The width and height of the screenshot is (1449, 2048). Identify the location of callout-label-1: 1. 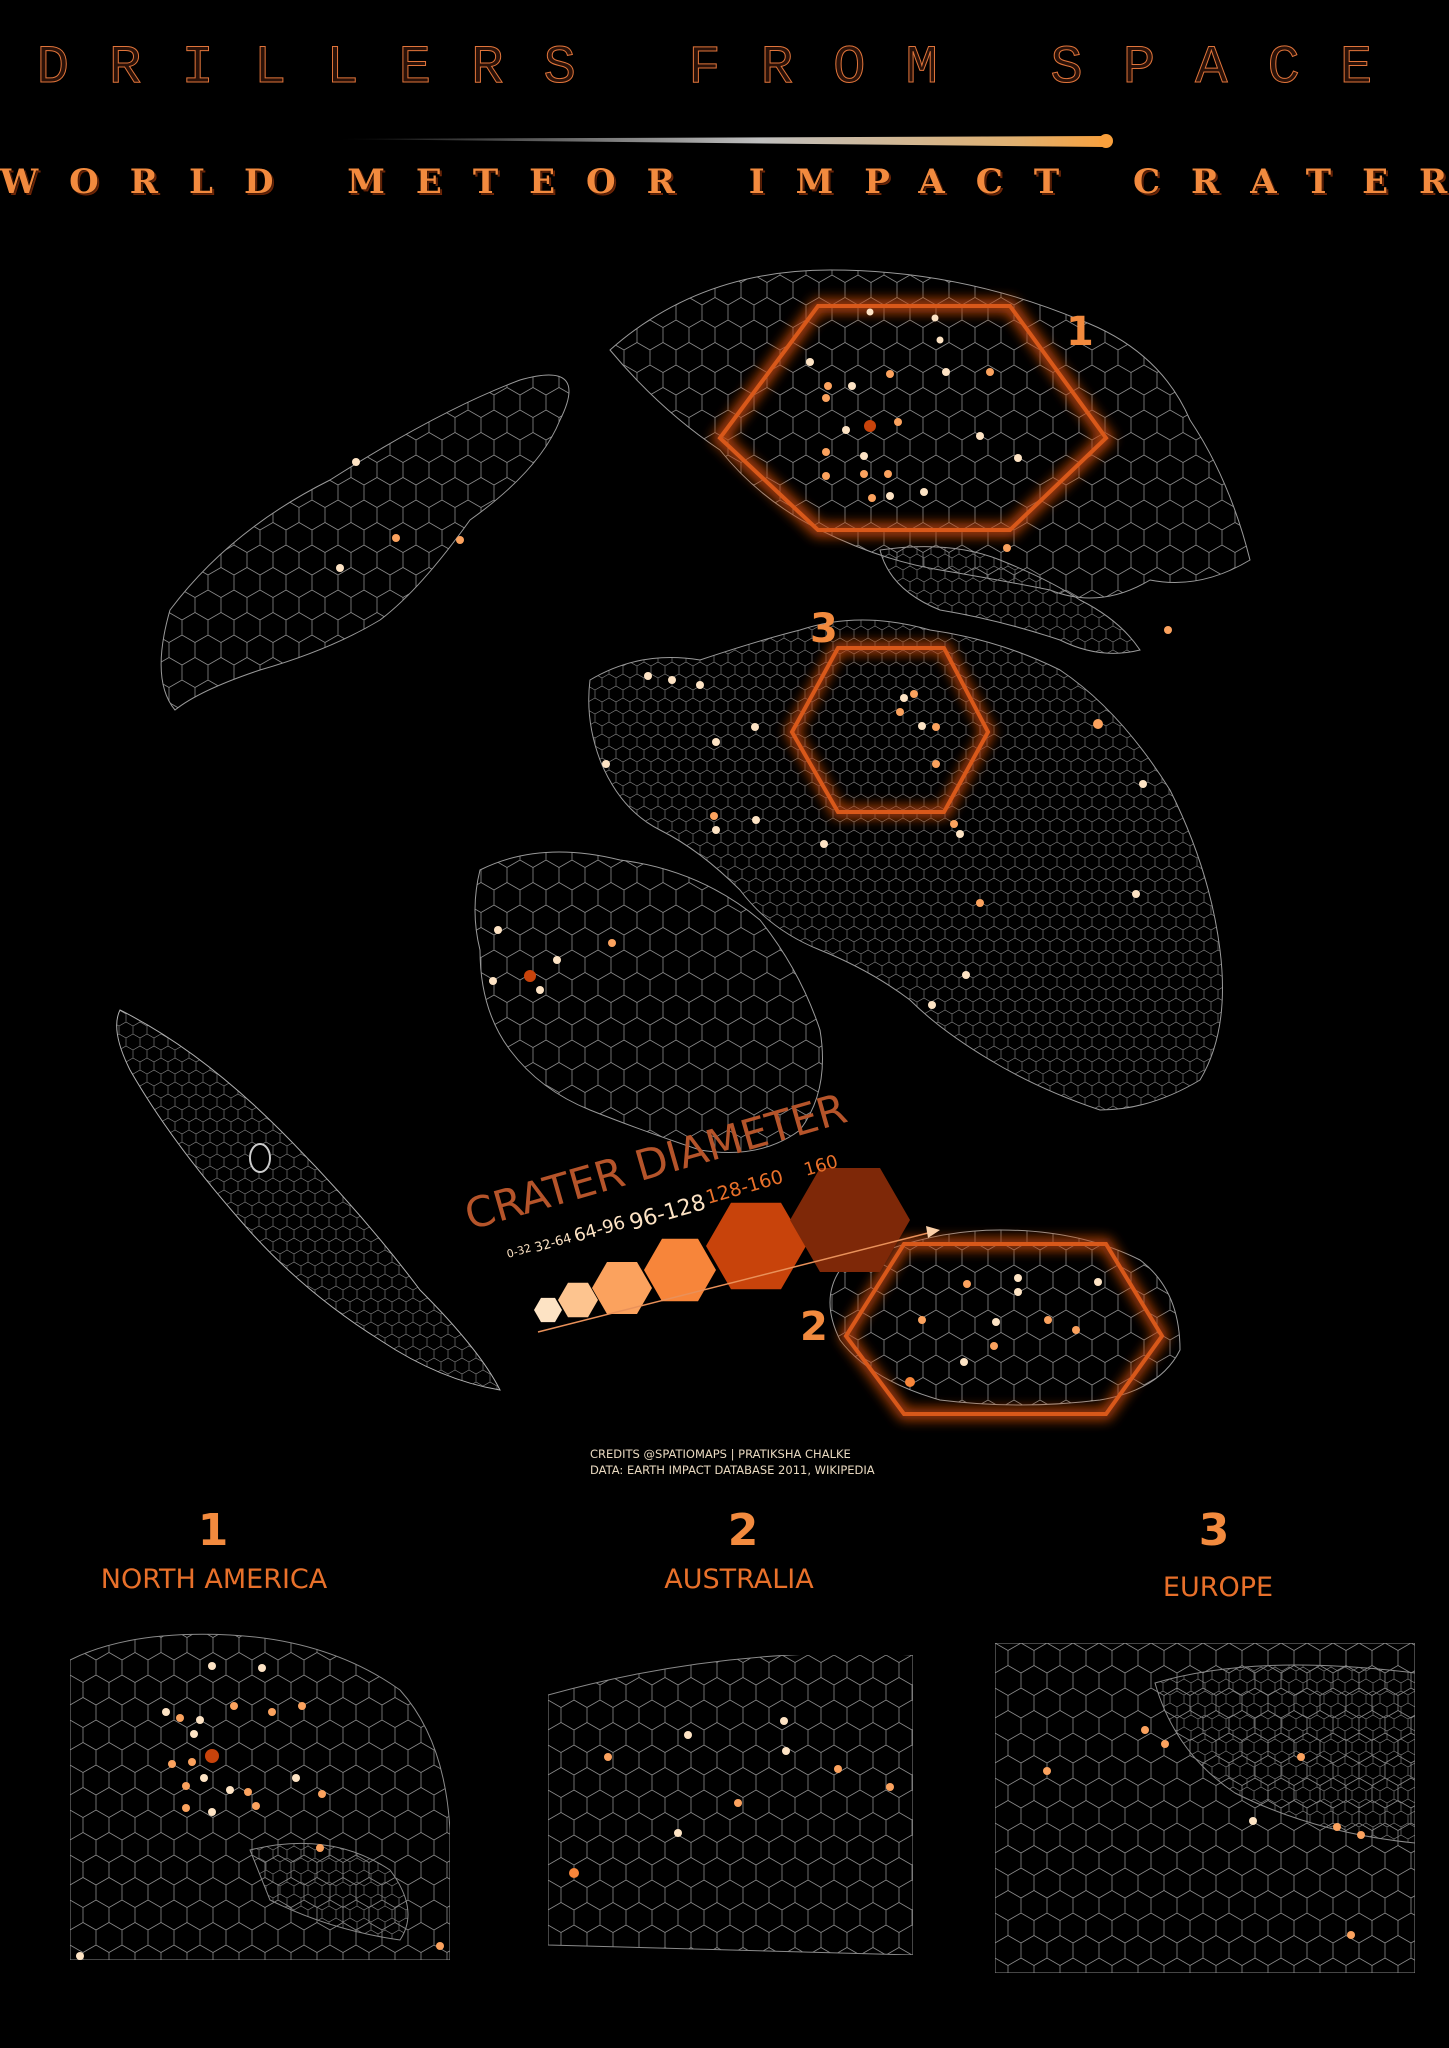
(1080, 332).